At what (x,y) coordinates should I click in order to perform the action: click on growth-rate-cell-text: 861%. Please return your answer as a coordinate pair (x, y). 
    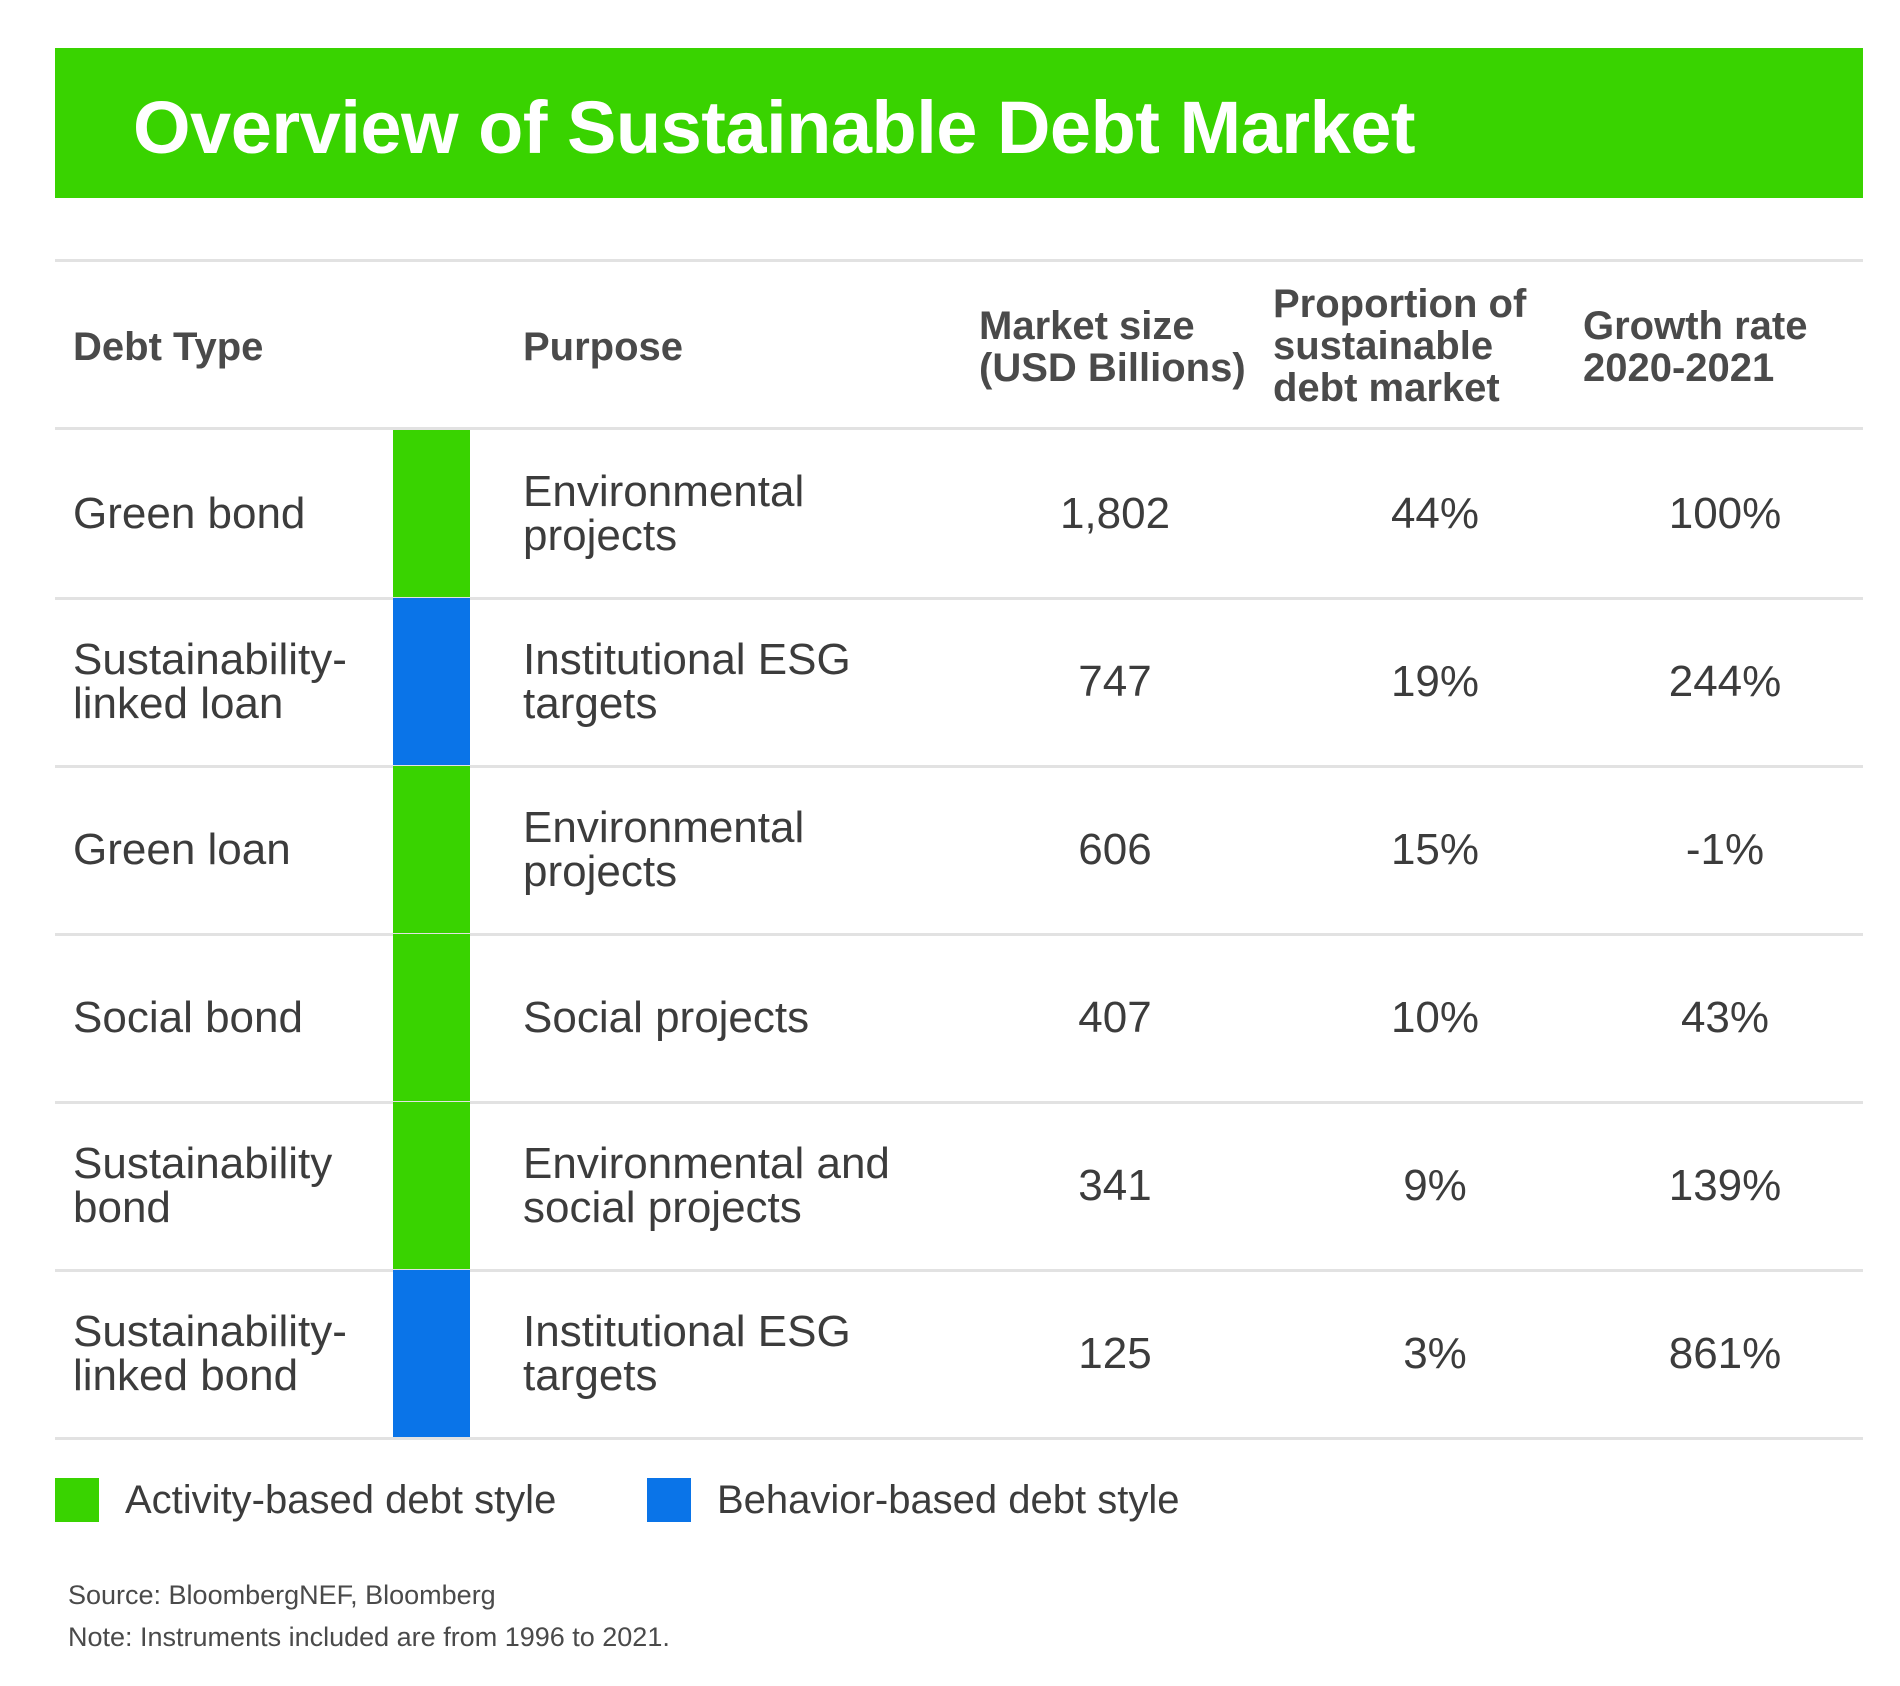
    Looking at the image, I should click on (1725, 1353).